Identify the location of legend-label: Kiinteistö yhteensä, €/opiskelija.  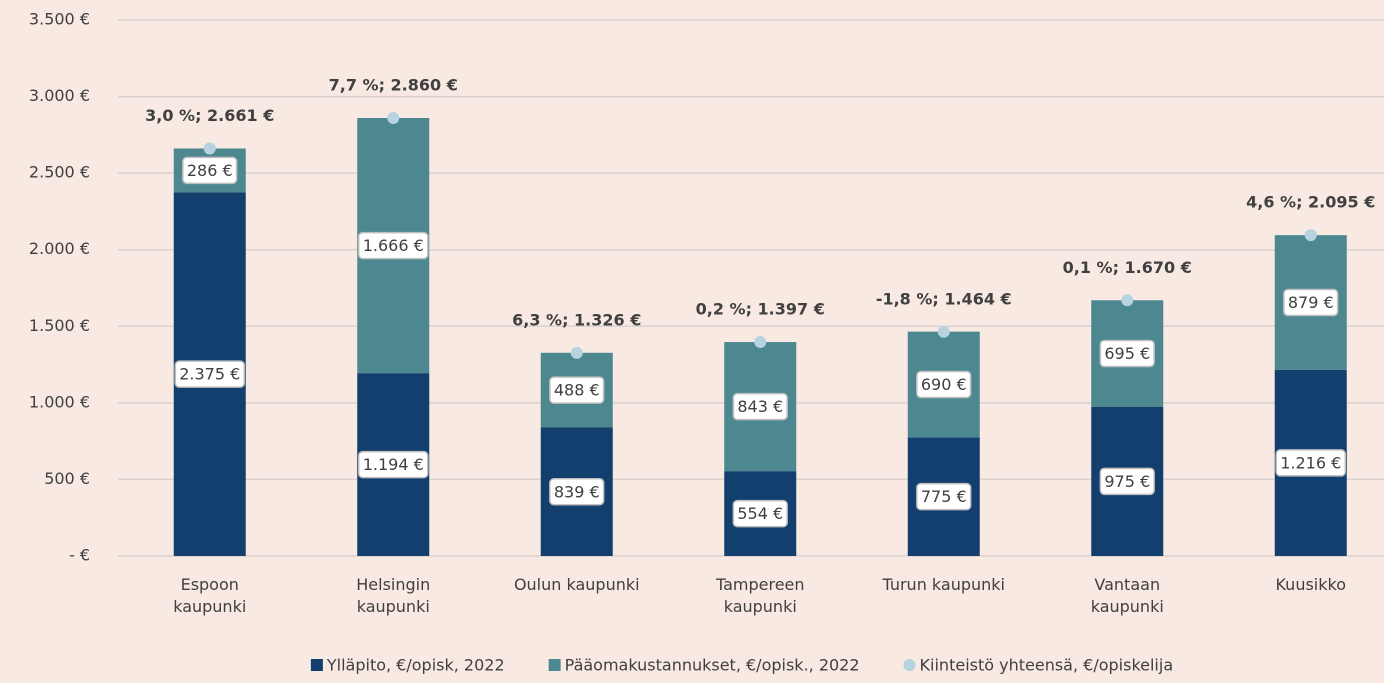
(1047, 665).